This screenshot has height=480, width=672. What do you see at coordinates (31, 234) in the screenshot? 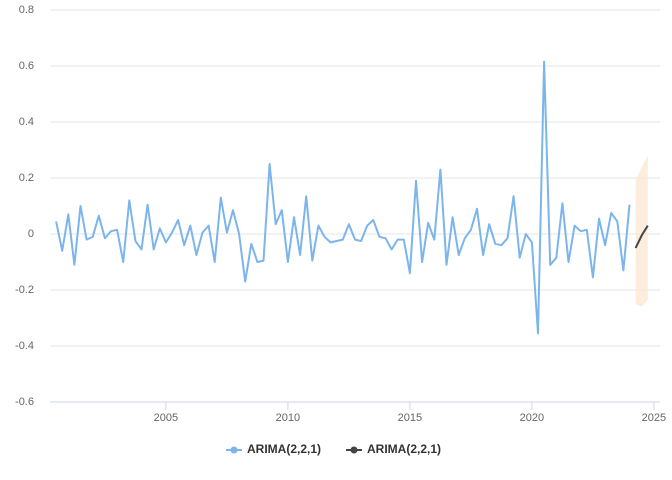
I see `y-tick-label: 0` at bounding box center [31, 234].